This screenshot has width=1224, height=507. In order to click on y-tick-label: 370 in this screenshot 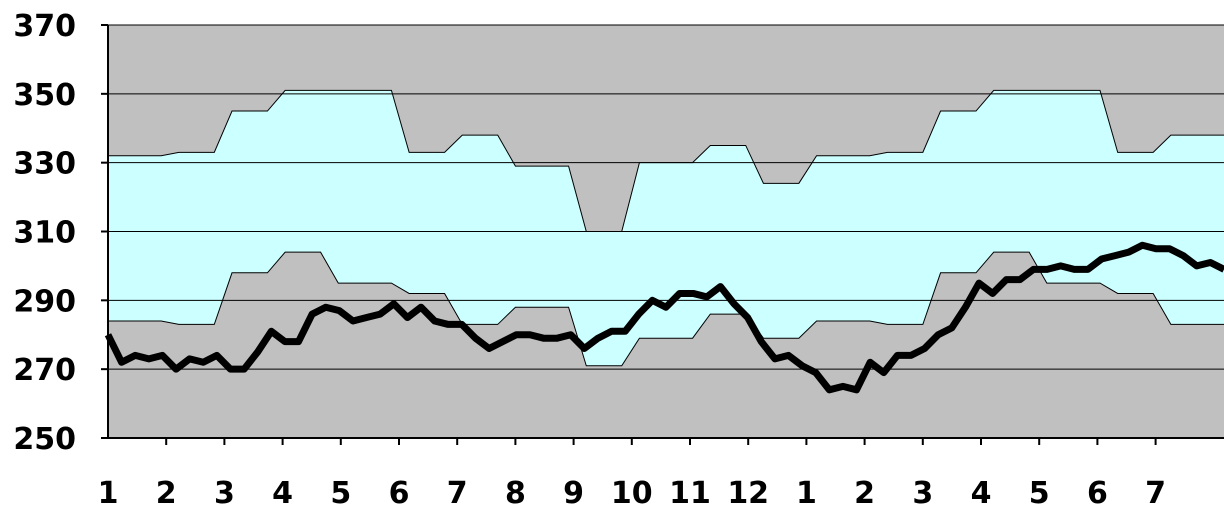, I will do `click(44, 26)`.